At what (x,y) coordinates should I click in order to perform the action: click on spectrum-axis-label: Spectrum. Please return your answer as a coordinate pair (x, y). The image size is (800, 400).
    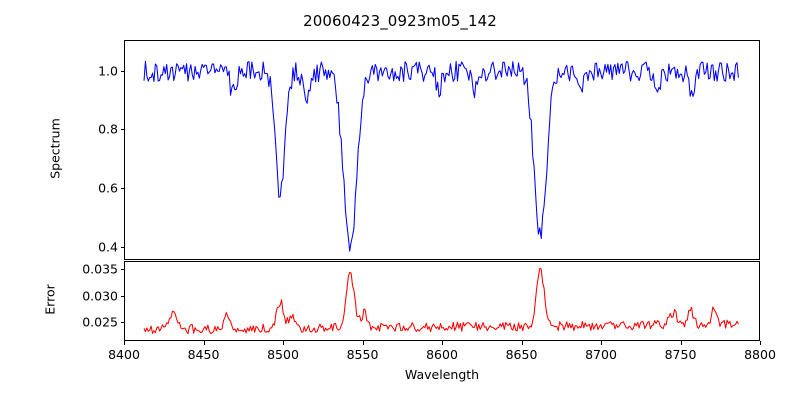
    Looking at the image, I should click on (55, 148).